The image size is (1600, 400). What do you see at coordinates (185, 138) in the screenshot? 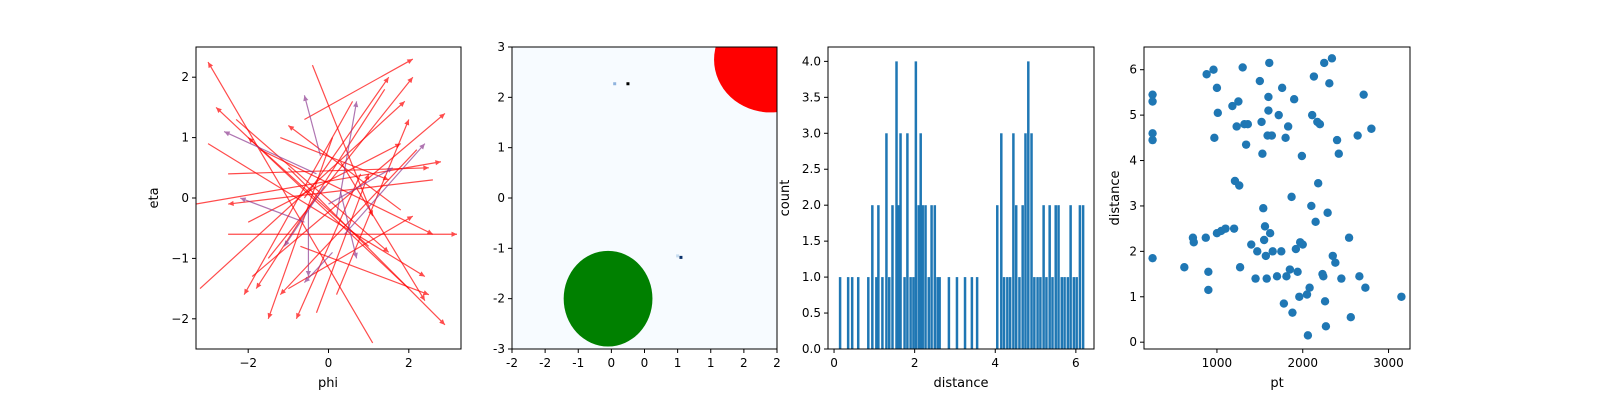
I see `quiver-y-tick-label: 1` at bounding box center [185, 138].